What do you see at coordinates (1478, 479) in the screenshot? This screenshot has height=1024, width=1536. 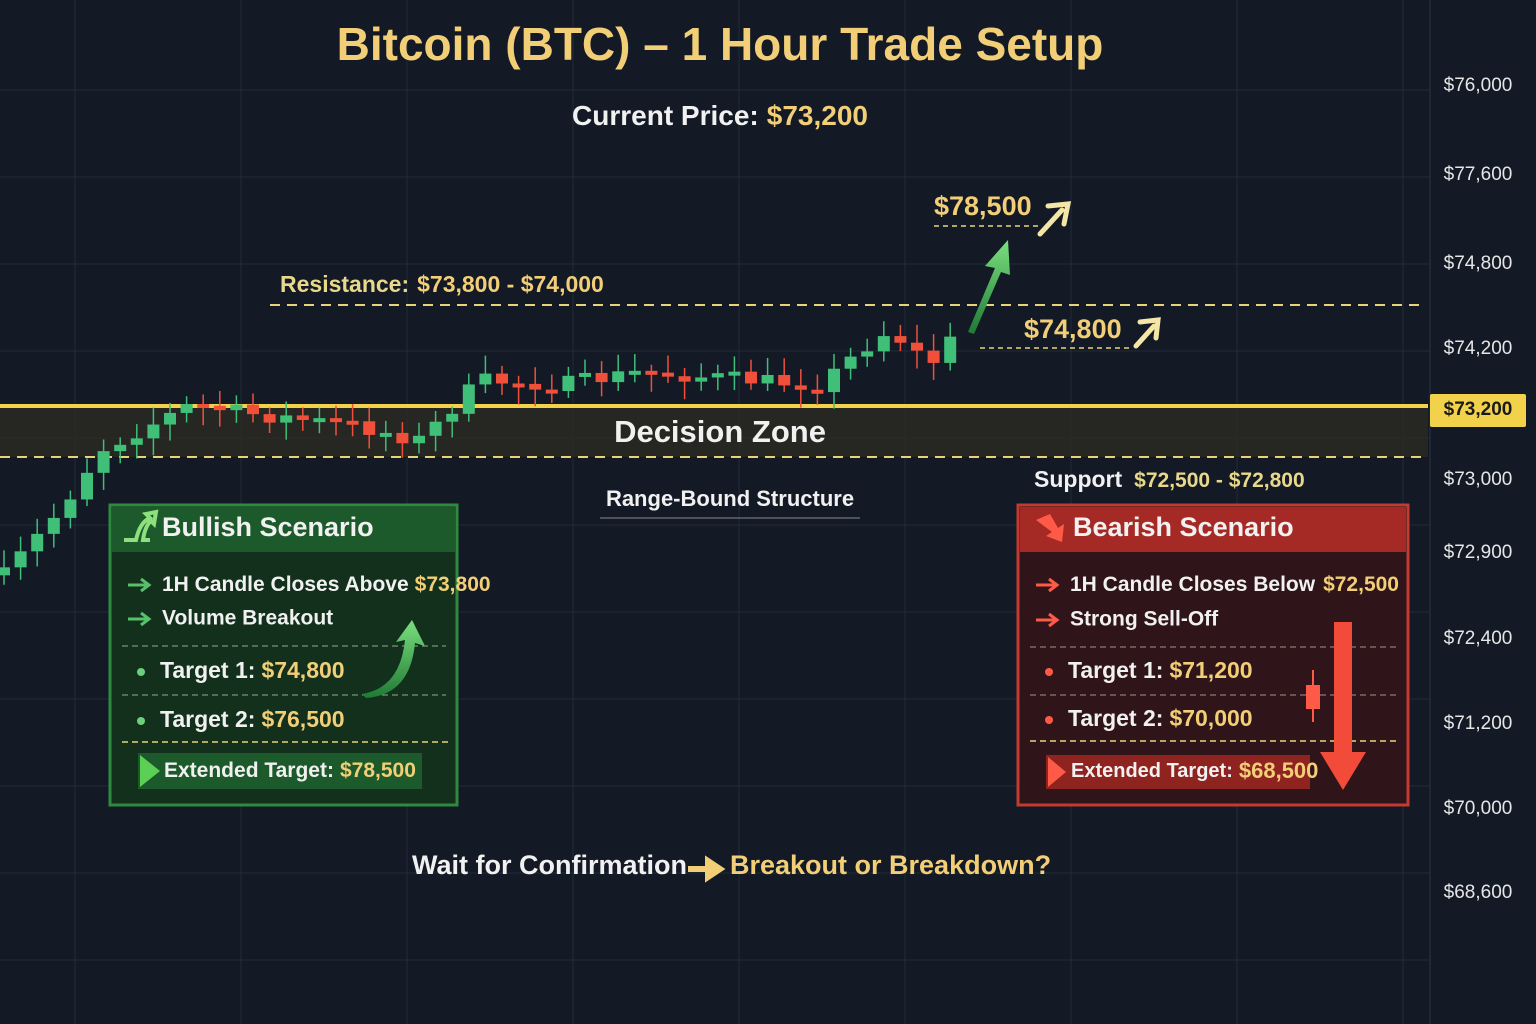 I see `axis-label: $73,000` at bounding box center [1478, 479].